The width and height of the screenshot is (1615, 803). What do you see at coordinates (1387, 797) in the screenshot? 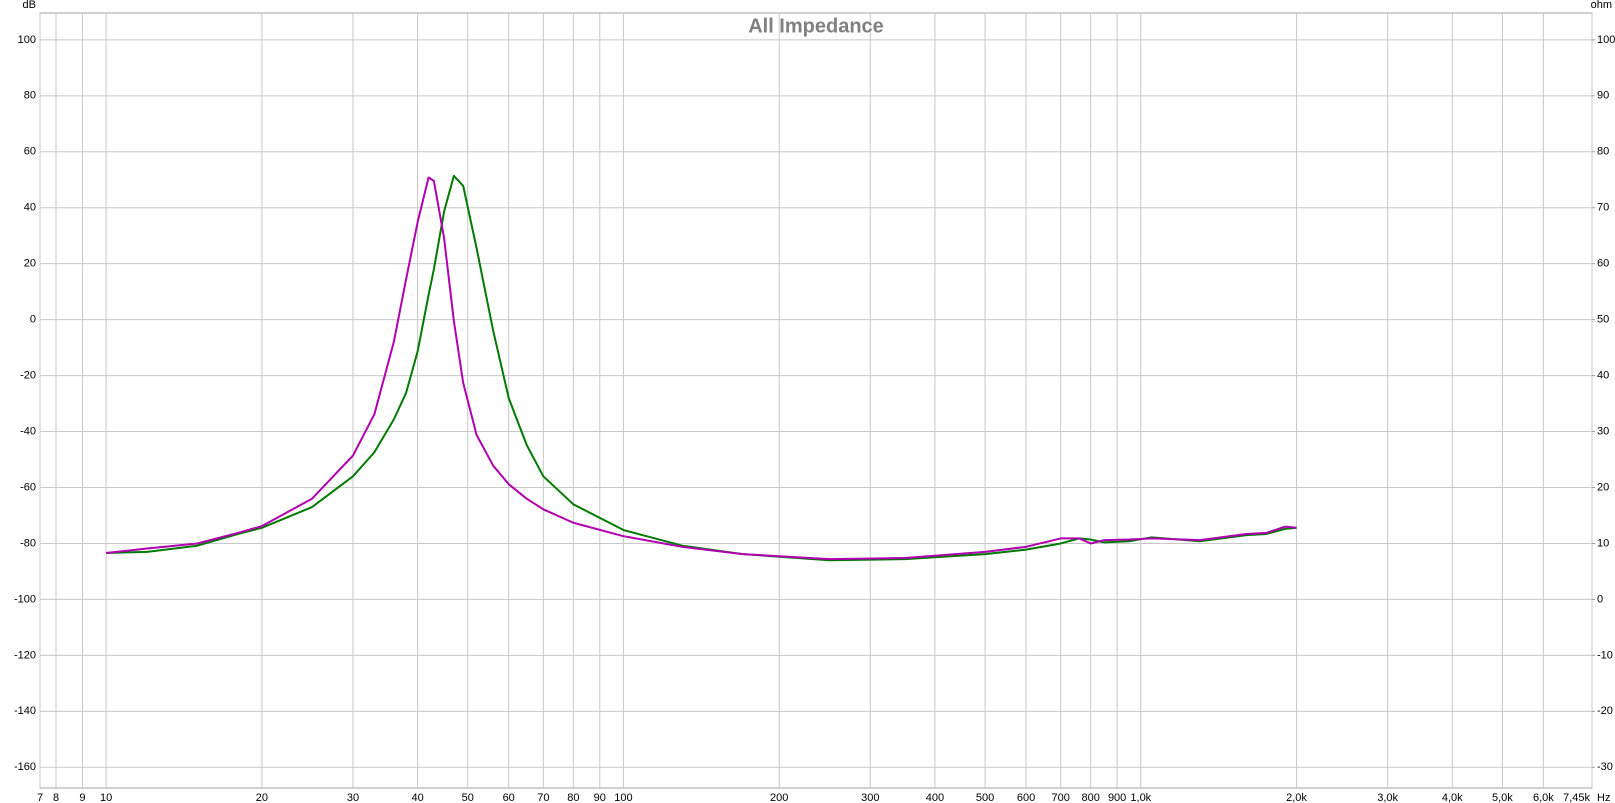
I see `x-tick-label: 3,0k` at bounding box center [1387, 797].